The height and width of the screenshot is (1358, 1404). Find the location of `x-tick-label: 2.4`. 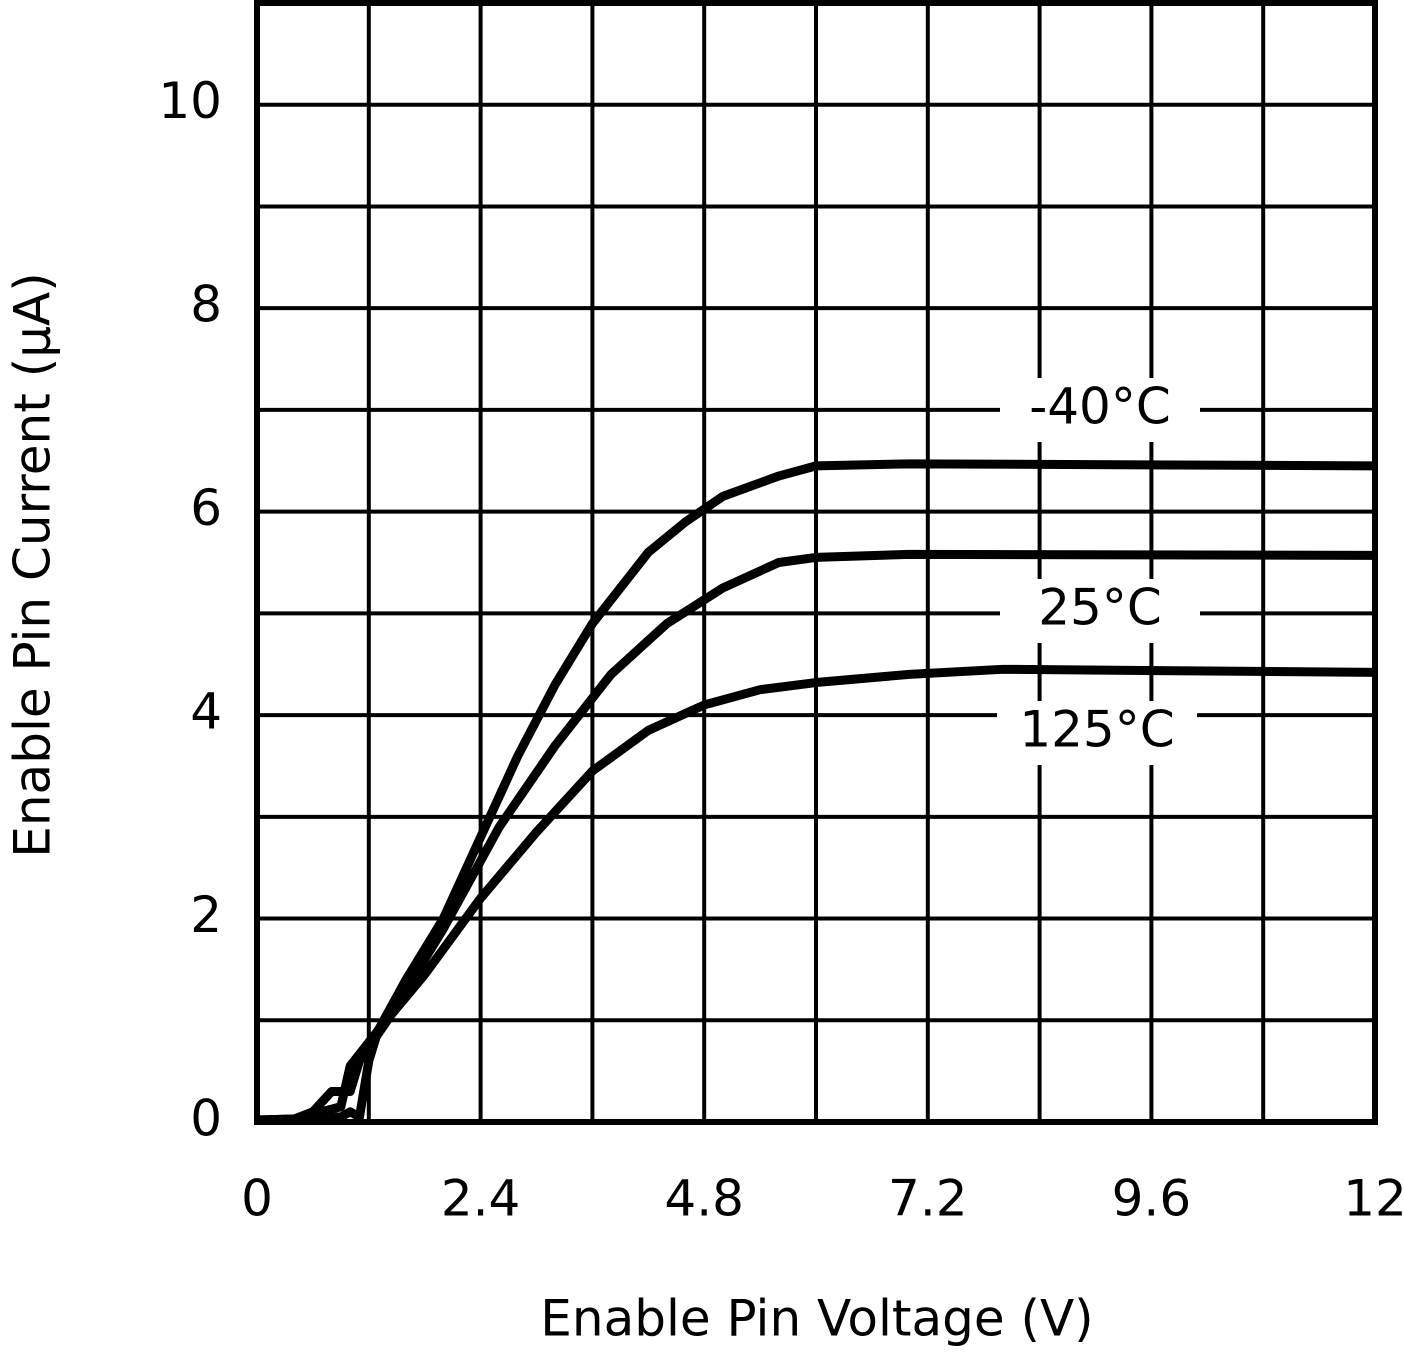

x-tick-label: 2.4 is located at coordinates (481, 1199).